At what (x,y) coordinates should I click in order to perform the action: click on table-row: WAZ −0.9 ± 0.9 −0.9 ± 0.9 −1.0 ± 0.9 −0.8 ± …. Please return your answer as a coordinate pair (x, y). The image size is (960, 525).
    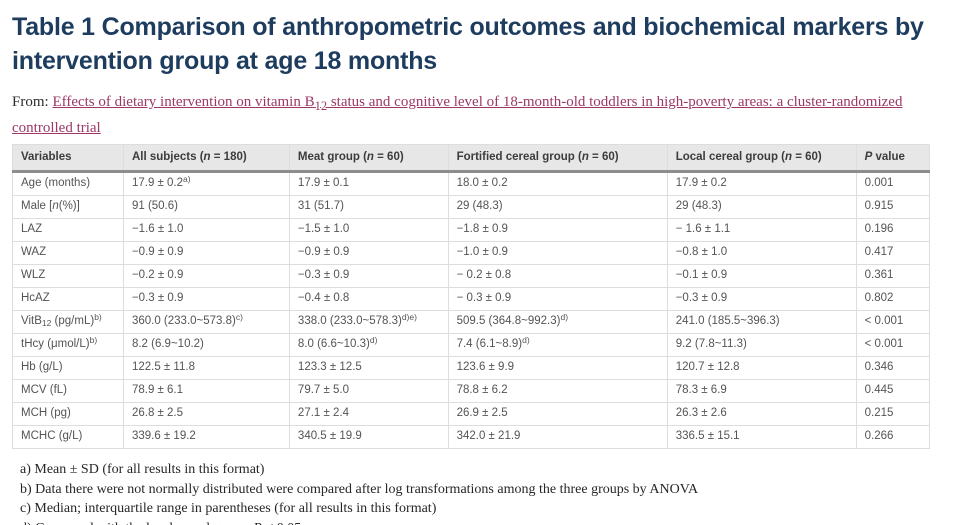
    Looking at the image, I should click on (471, 253).